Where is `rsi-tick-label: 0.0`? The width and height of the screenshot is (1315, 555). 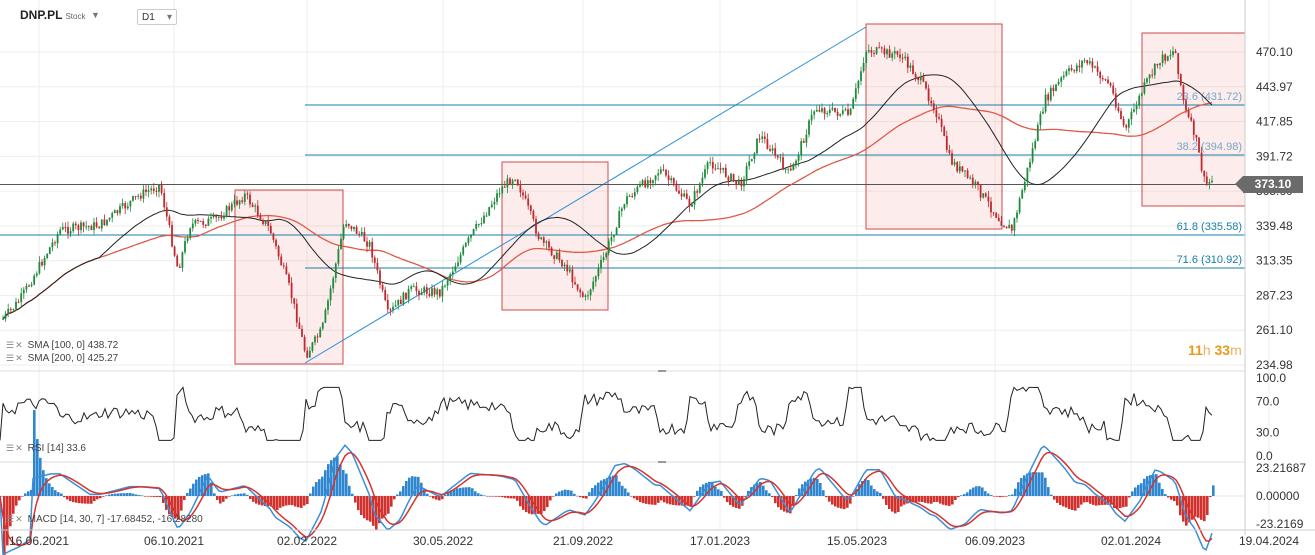
rsi-tick-label: 0.0 is located at coordinates (1264, 456).